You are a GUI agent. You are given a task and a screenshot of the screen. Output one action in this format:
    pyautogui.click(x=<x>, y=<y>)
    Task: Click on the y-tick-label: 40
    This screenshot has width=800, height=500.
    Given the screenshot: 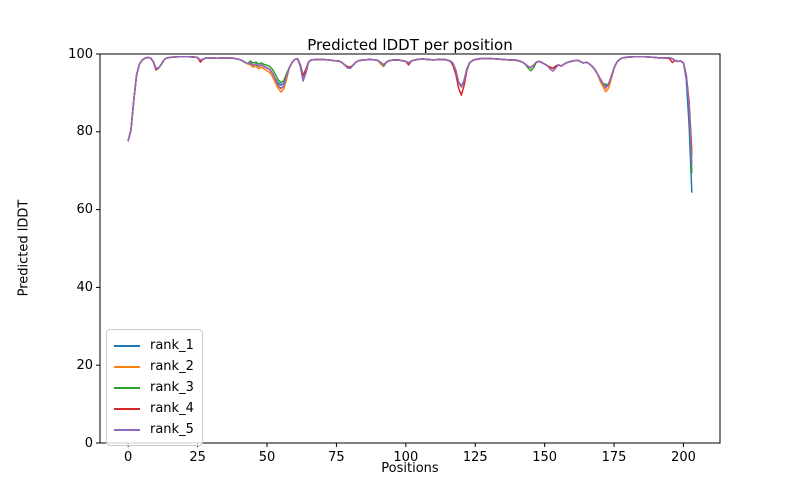 What is the action you would take?
    pyautogui.click(x=84, y=287)
    